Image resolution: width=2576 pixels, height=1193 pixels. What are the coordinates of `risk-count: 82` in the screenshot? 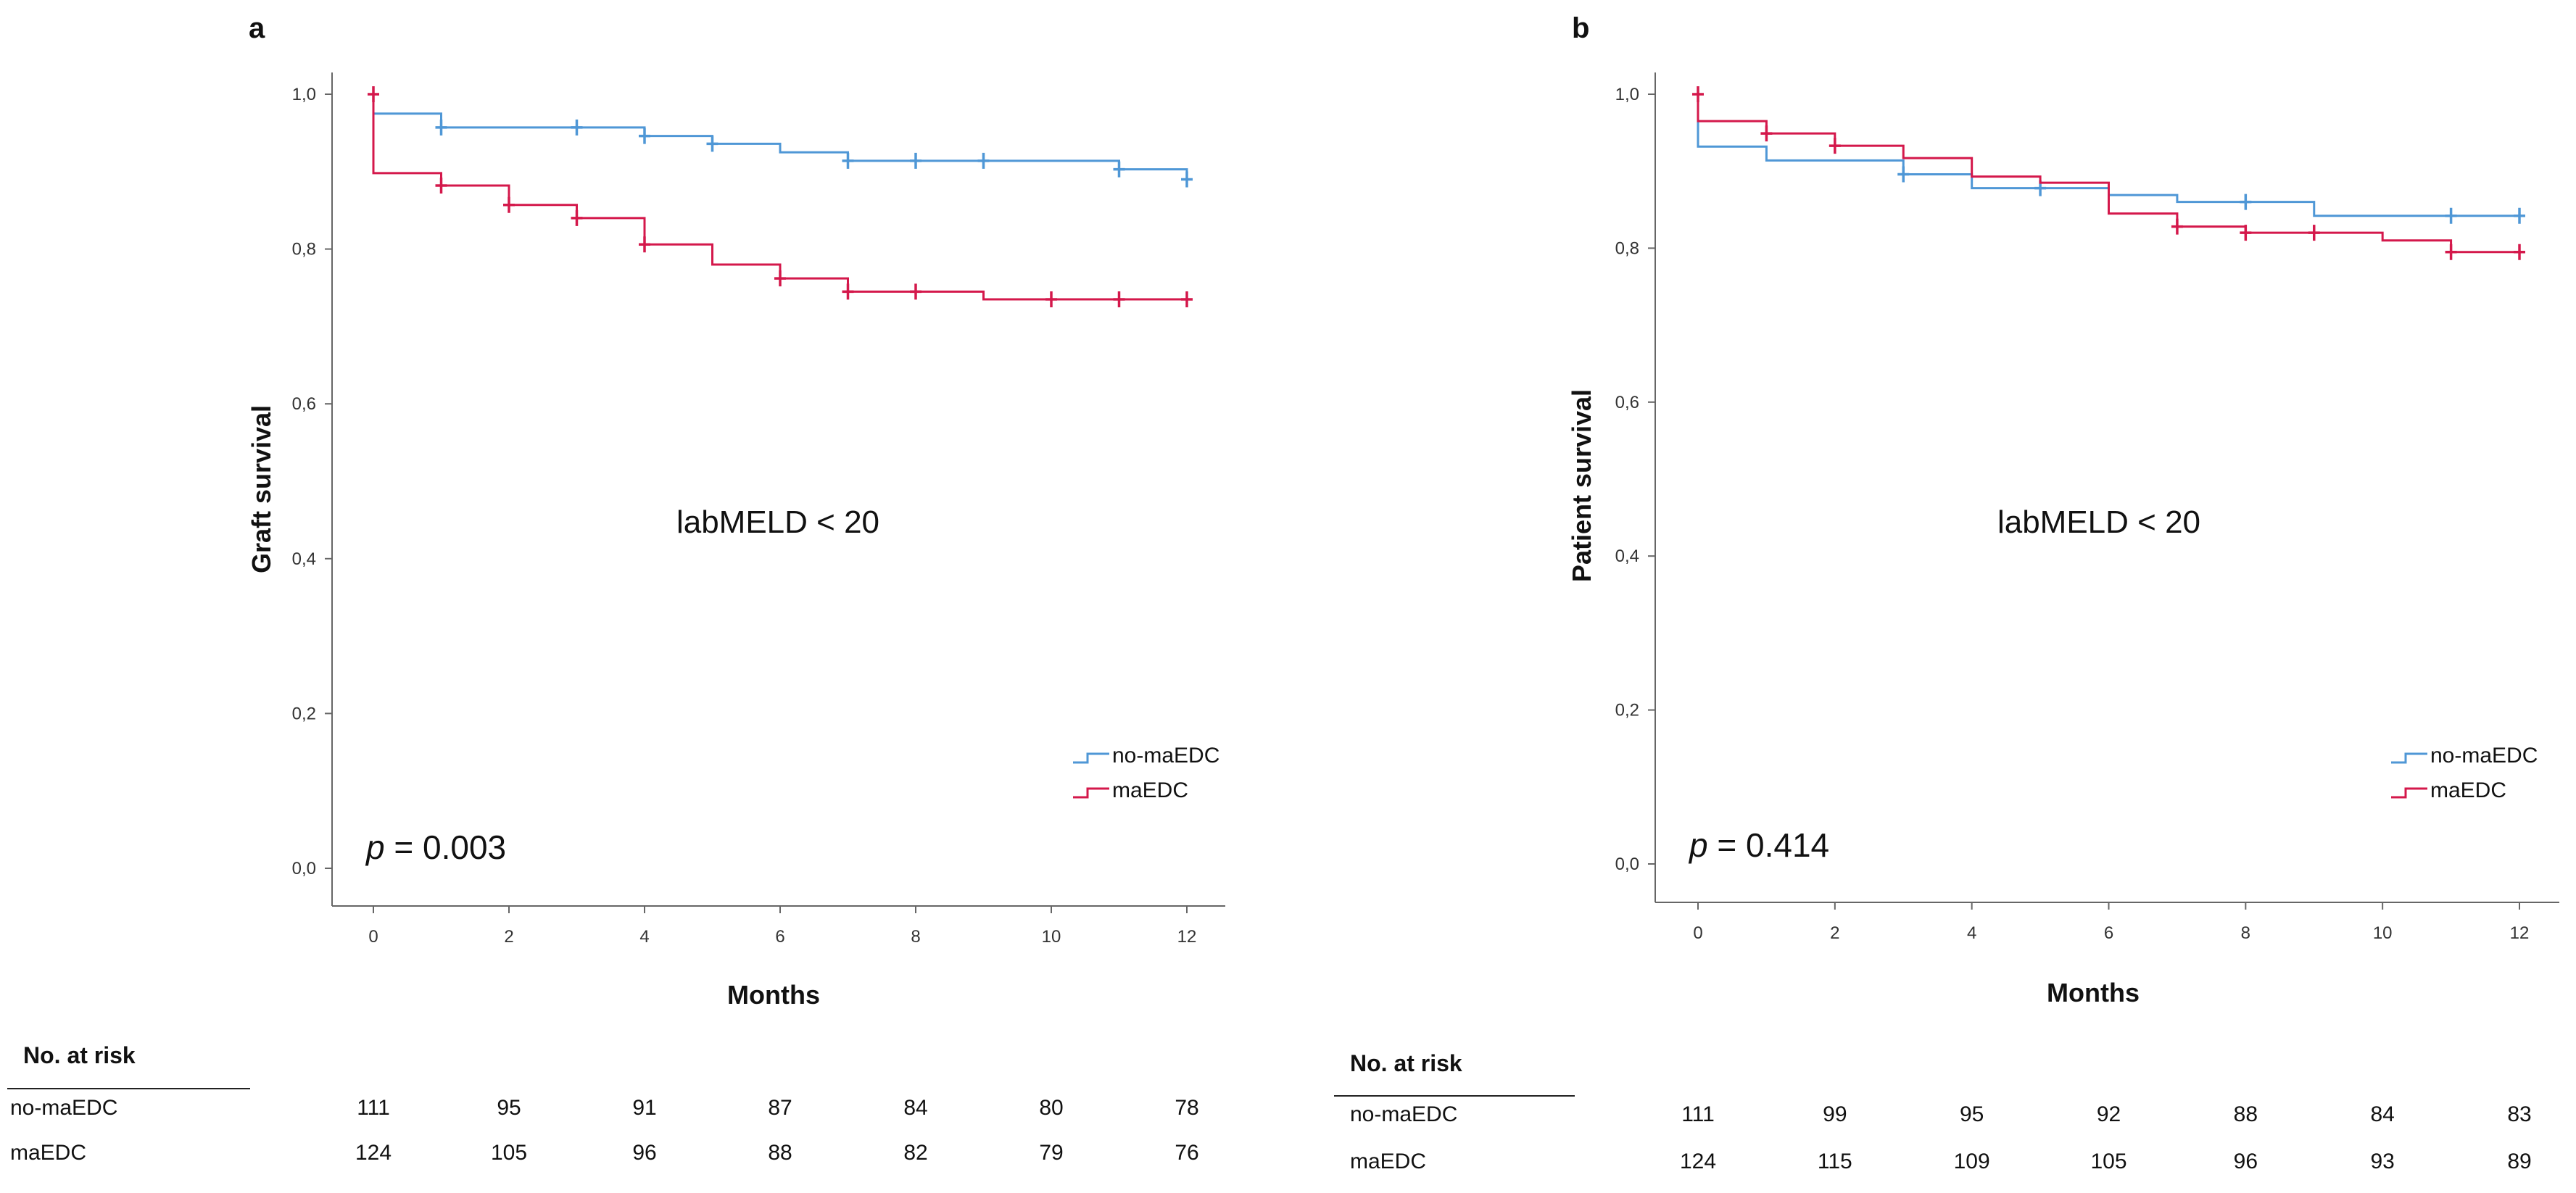 It's located at (915, 1153).